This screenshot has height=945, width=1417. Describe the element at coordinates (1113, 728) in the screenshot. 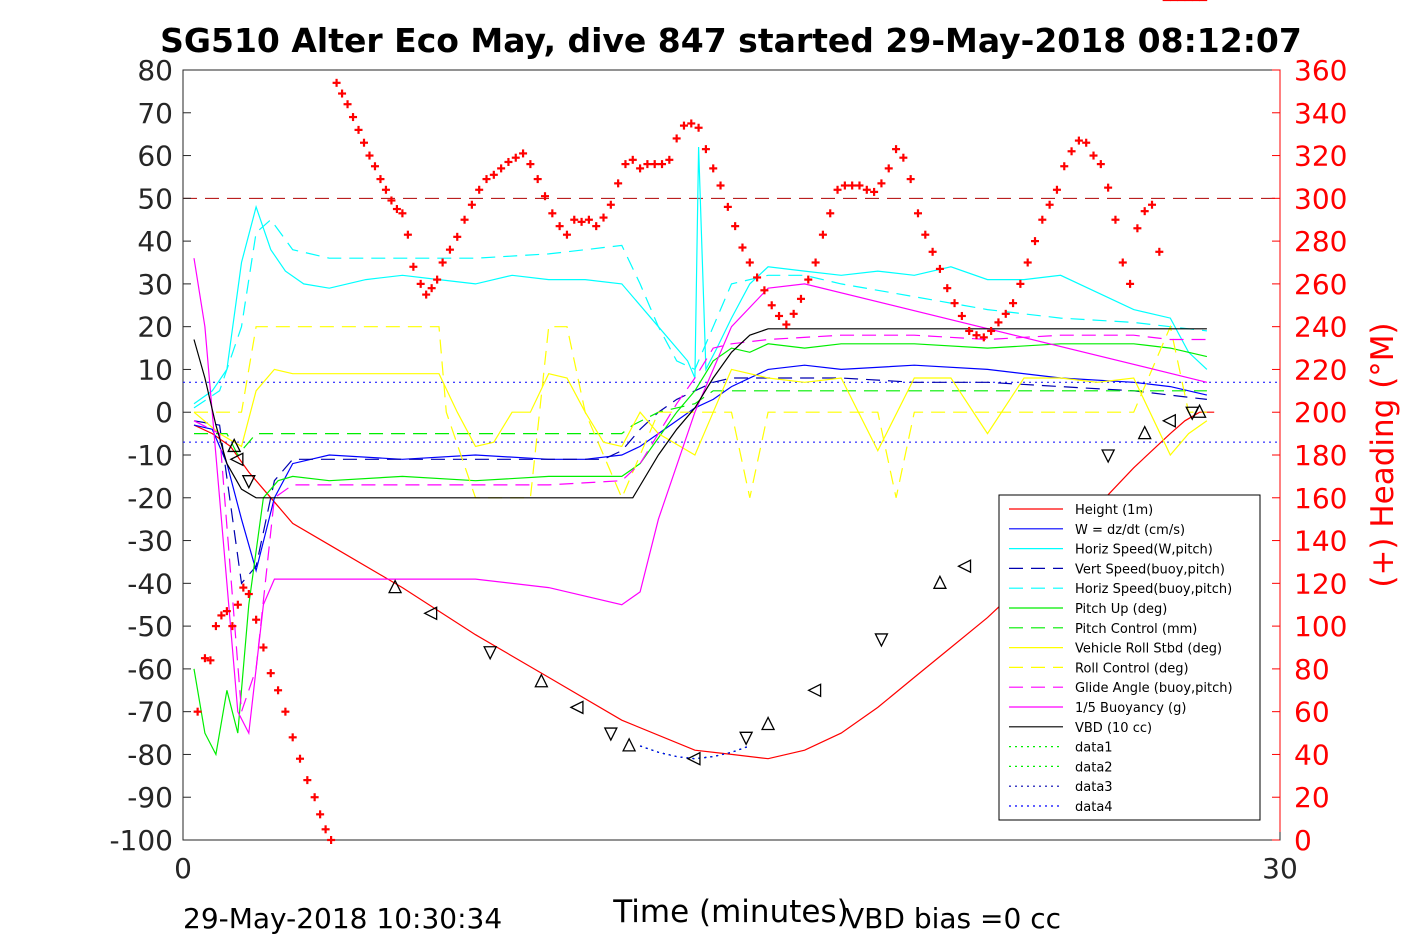

I see `legend-label: VBD (10 cc)` at that location.